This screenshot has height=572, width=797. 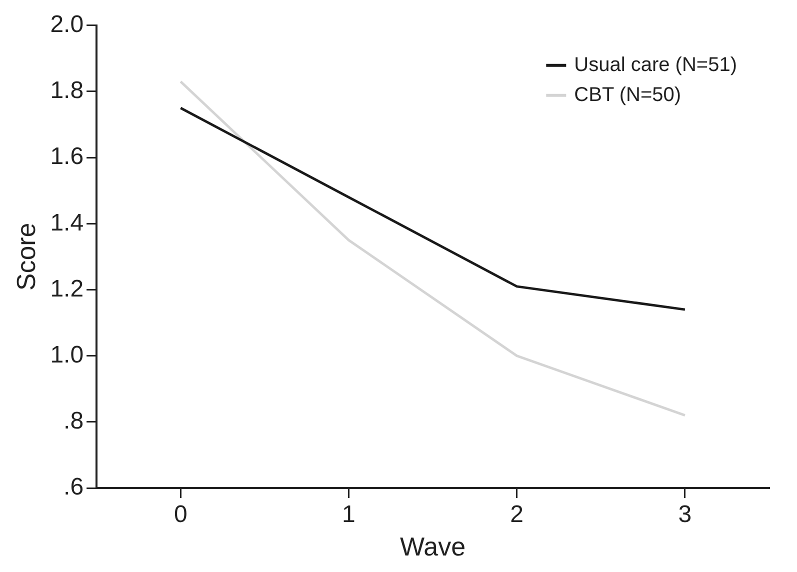 What do you see at coordinates (67, 156) in the screenshot?
I see `y-tick-label: 1.6` at bounding box center [67, 156].